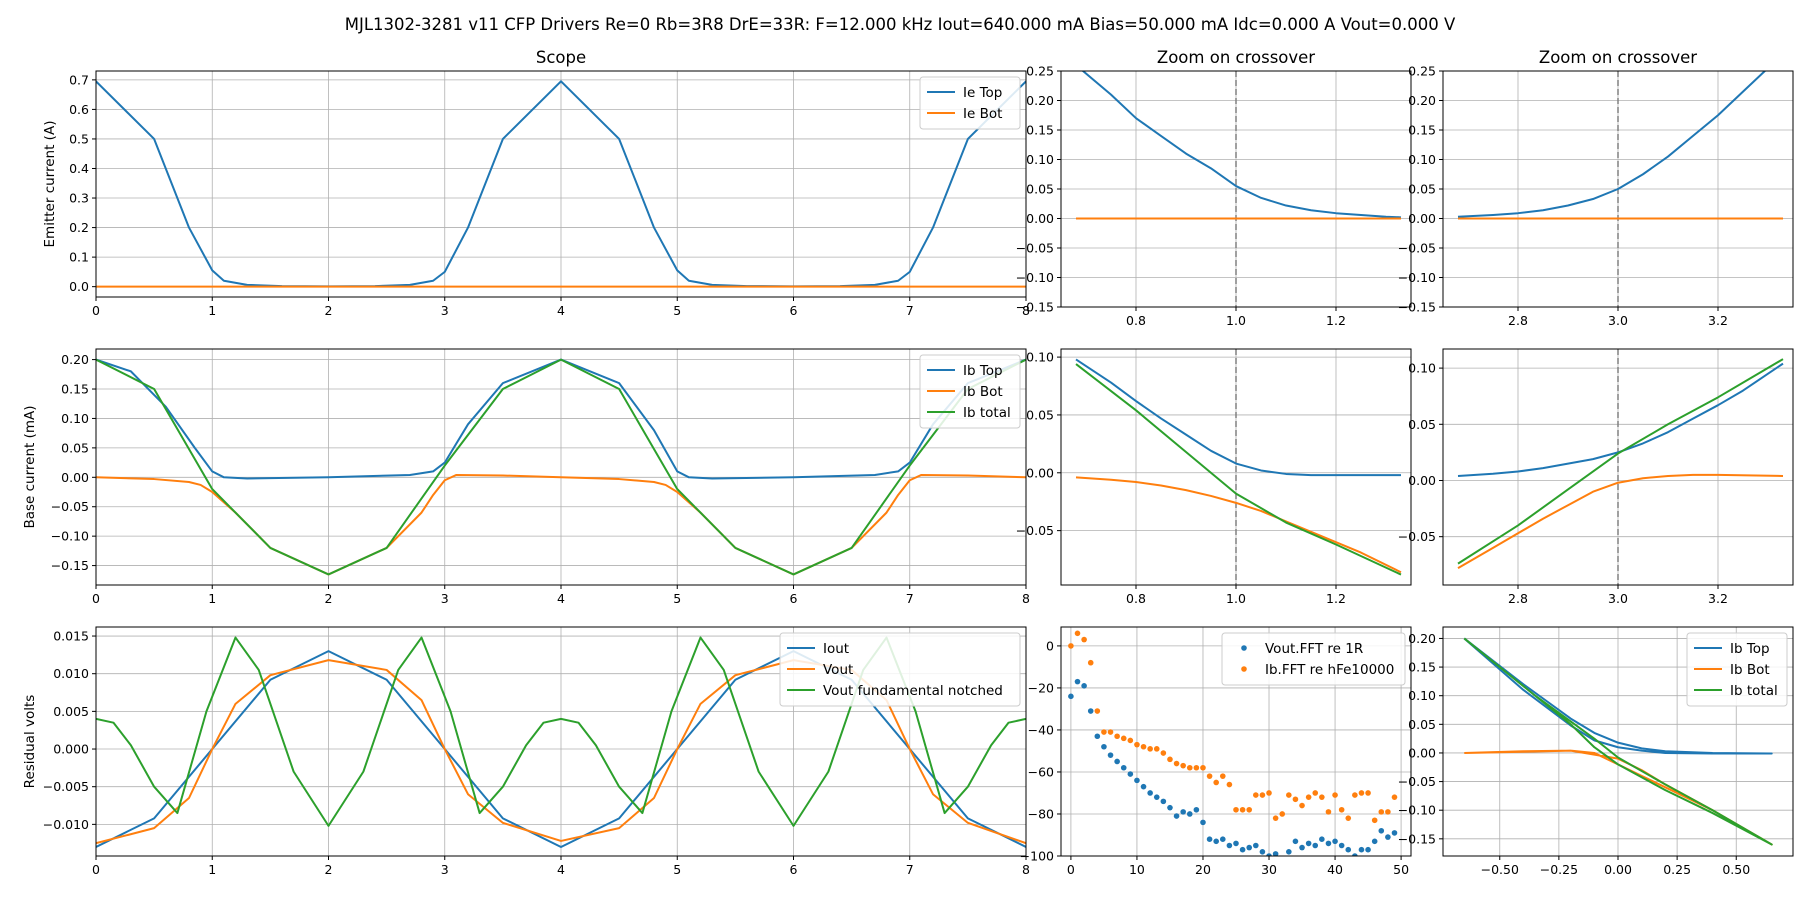  Describe the element at coordinates (1612, 144) in the screenshot. I see `series-ie-top` at that location.